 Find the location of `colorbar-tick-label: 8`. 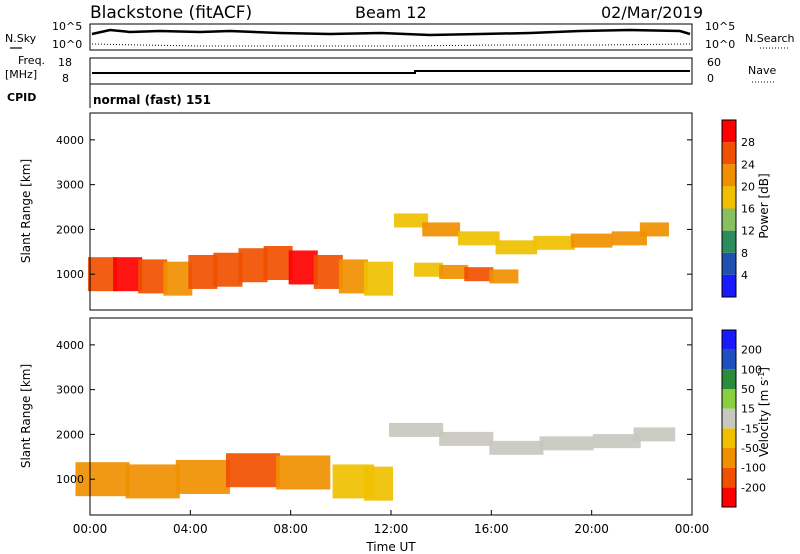

colorbar-tick-label: 8 is located at coordinates (744, 253).